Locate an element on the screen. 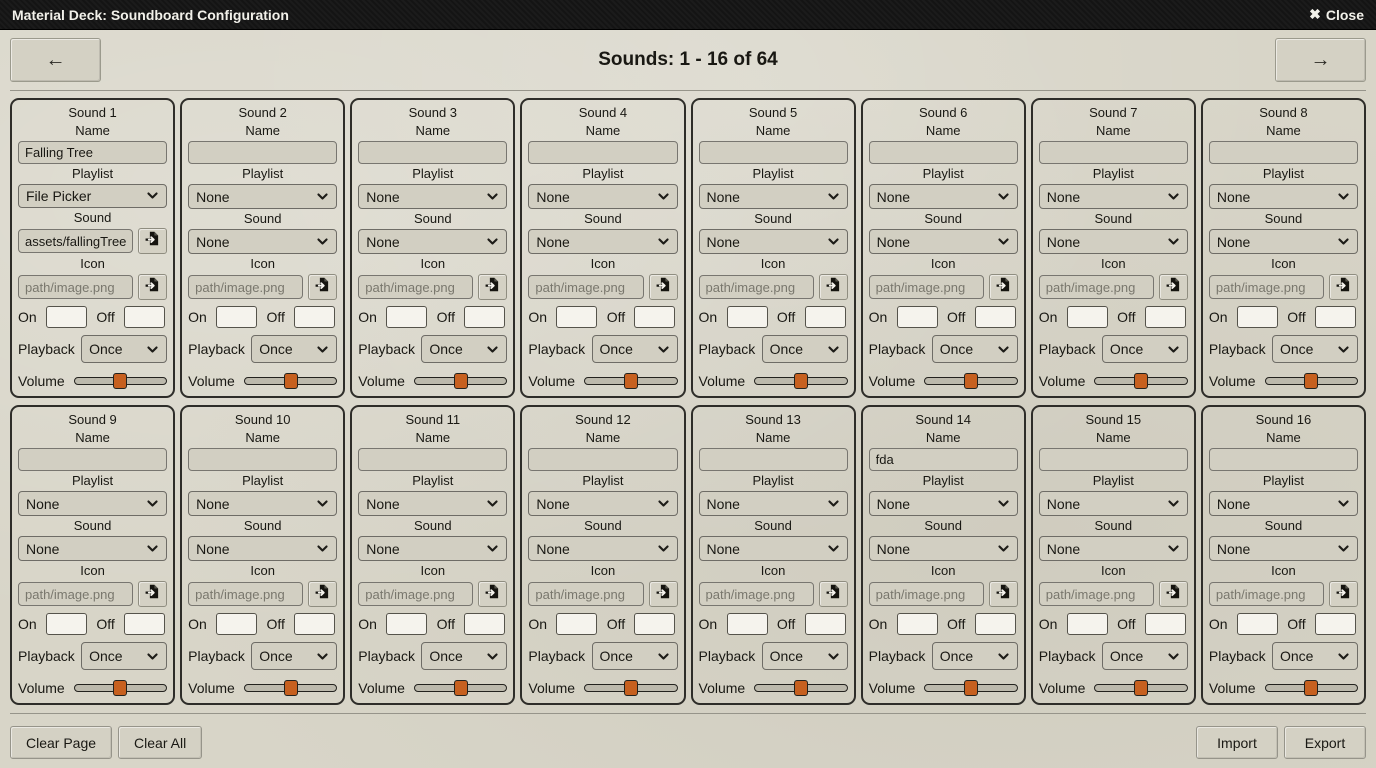 The image size is (1376, 768). sound-file-picker-button is located at coordinates (153, 241).